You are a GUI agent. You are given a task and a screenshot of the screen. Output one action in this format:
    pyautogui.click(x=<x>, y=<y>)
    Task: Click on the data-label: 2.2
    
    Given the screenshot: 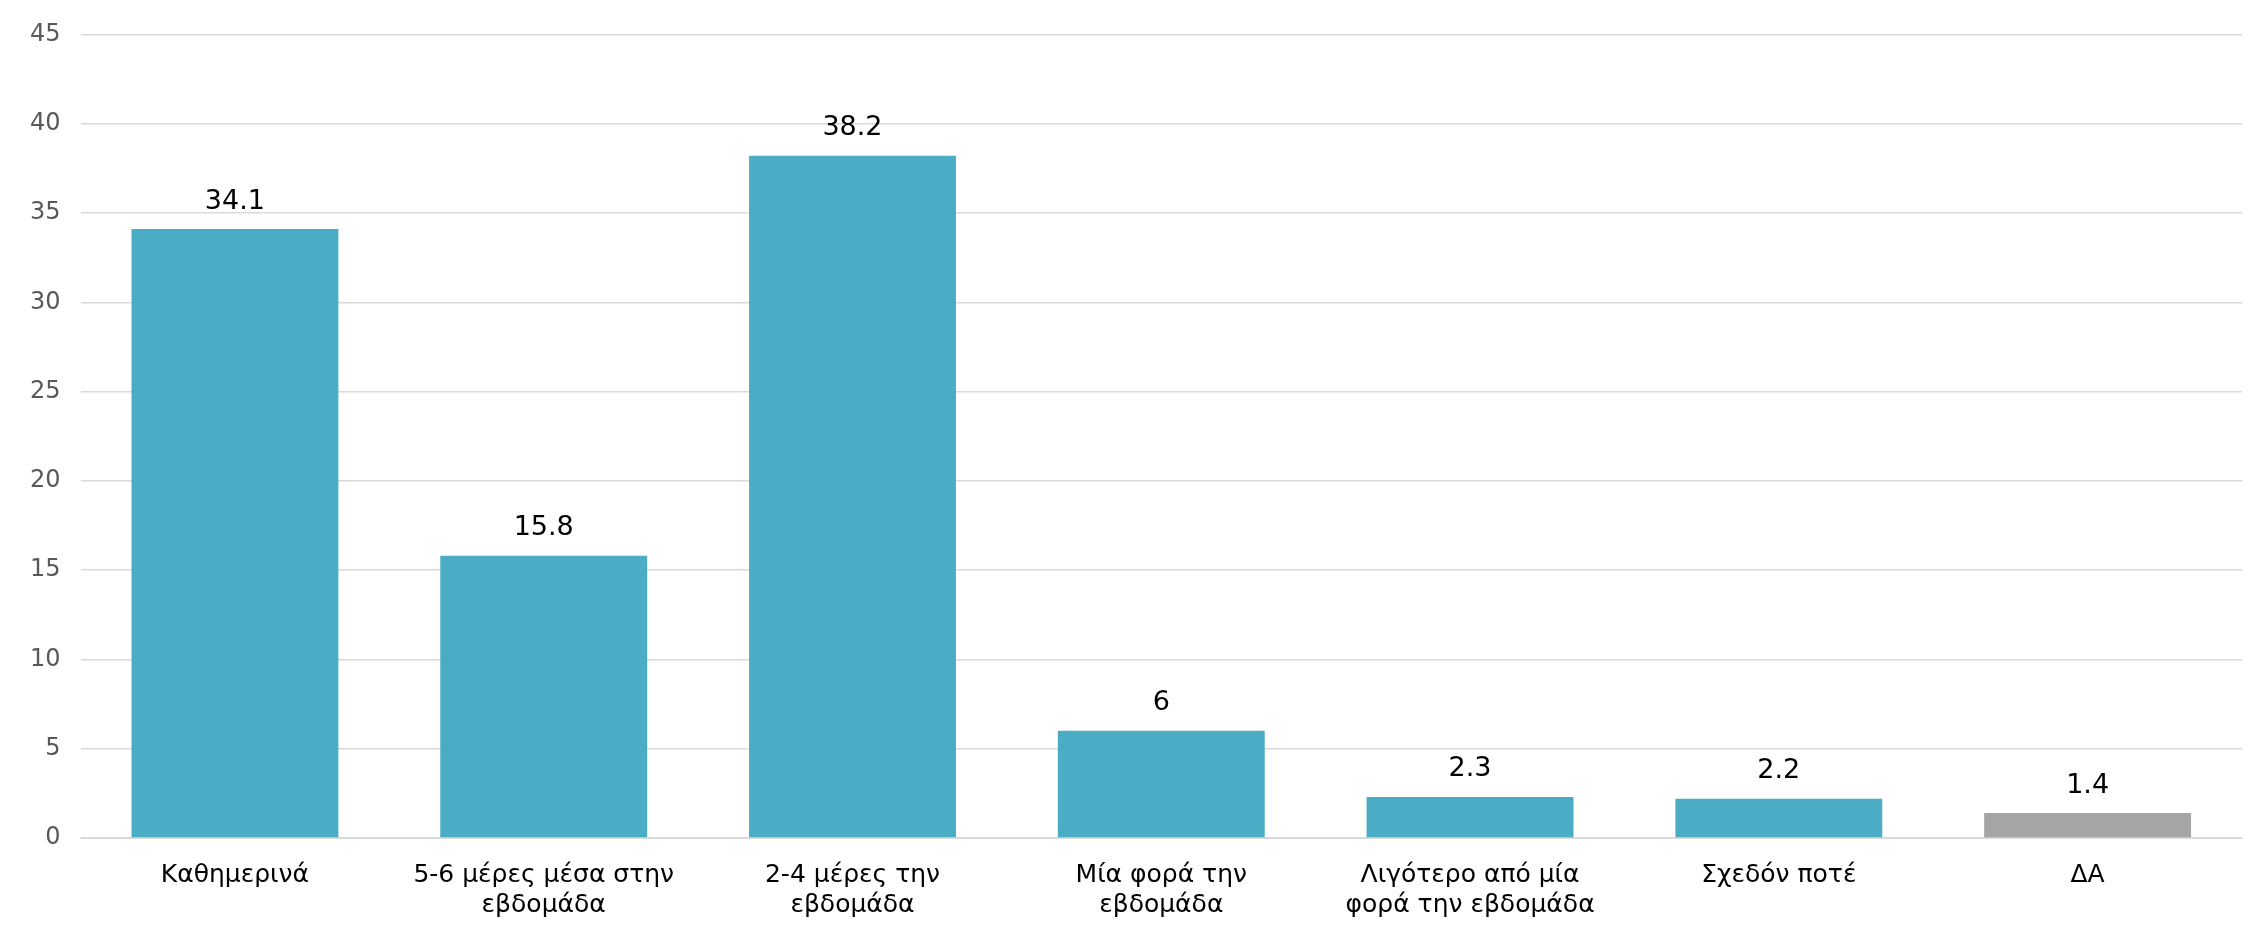 What is the action you would take?
    pyautogui.click(x=1779, y=769)
    